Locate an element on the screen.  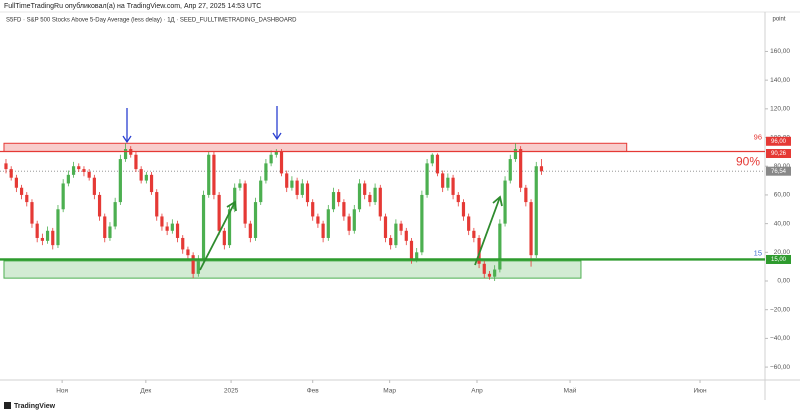
y-tick-label: −20,00 is located at coordinates (780, 309).